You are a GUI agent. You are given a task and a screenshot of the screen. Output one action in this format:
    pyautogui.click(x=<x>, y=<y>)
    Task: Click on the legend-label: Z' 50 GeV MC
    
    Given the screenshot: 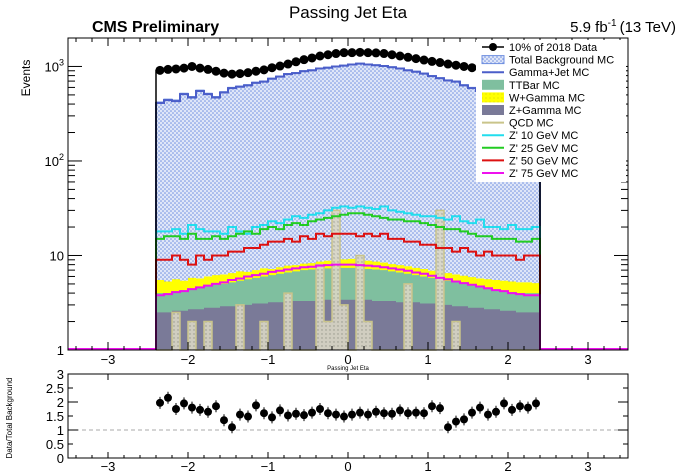 What is the action you would take?
    pyautogui.click(x=543, y=161)
    